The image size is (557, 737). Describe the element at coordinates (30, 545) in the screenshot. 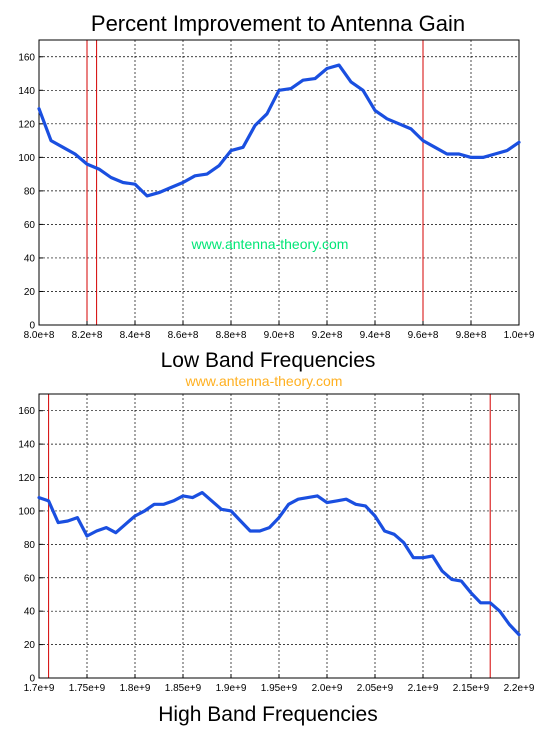

I see `high-ytick-label: 80` at that location.